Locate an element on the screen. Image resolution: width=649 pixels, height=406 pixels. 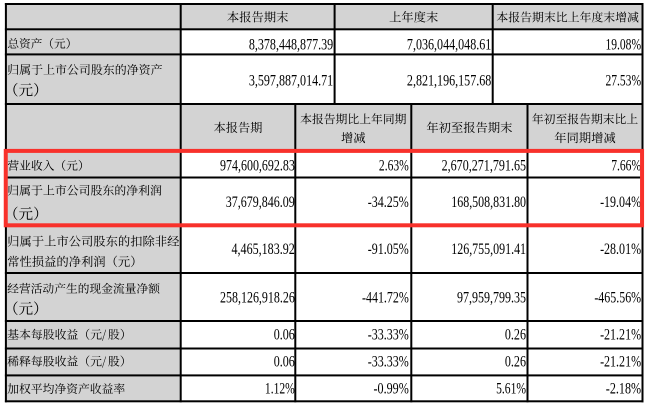
svg-text: -28.01% is located at coordinates (620, 249).